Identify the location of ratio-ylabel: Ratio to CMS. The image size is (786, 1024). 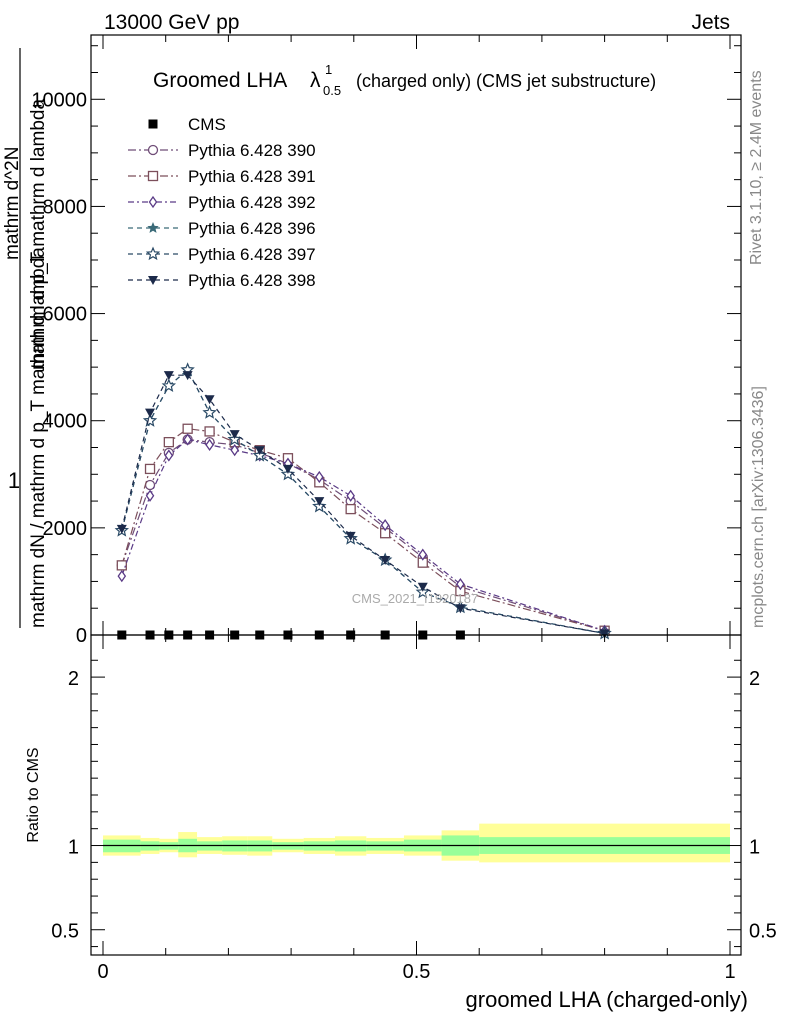
(33, 794).